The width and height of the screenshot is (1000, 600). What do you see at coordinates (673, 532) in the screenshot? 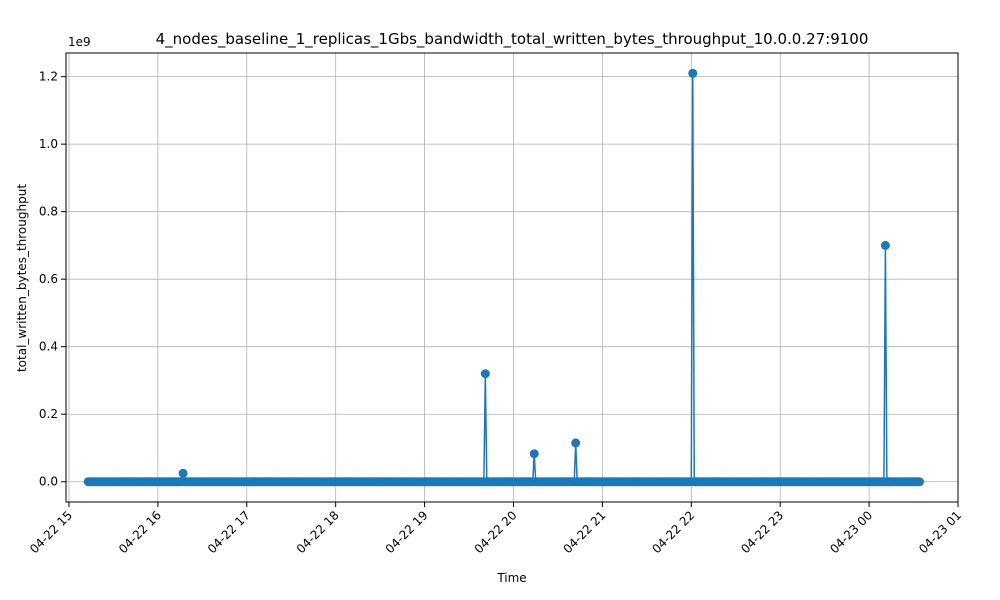
I see `x-tick-label: 04-22 22` at bounding box center [673, 532].